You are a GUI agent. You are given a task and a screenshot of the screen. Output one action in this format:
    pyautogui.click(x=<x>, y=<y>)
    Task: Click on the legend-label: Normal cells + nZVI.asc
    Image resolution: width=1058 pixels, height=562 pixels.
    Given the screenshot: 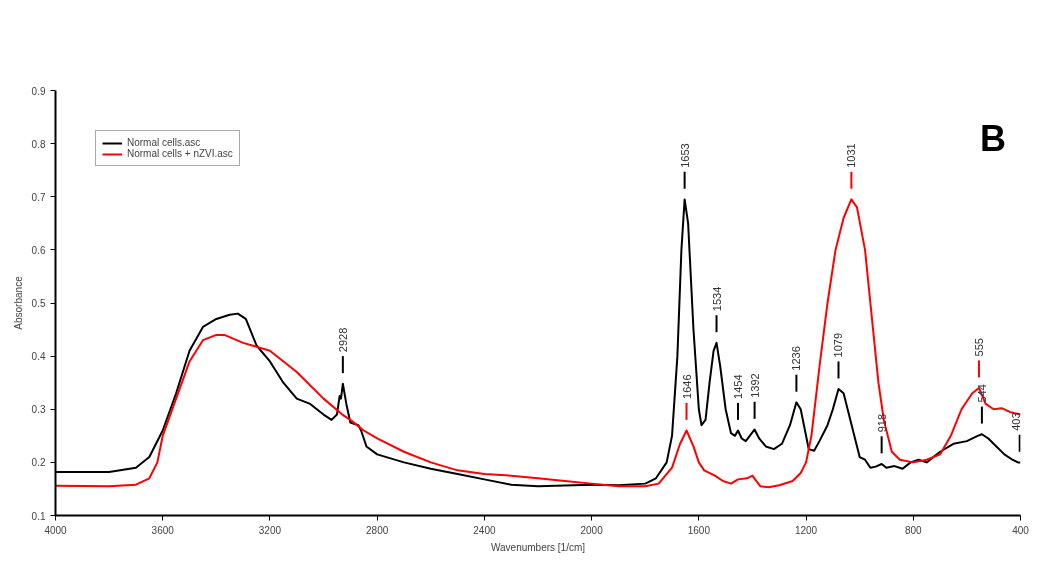 What is the action you would take?
    pyautogui.click(x=180, y=153)
    